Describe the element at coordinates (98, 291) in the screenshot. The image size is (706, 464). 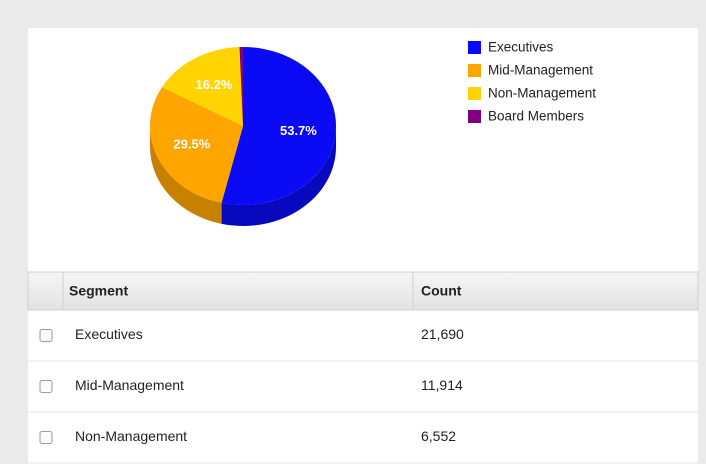
I see `column-header: Segment` at that location.